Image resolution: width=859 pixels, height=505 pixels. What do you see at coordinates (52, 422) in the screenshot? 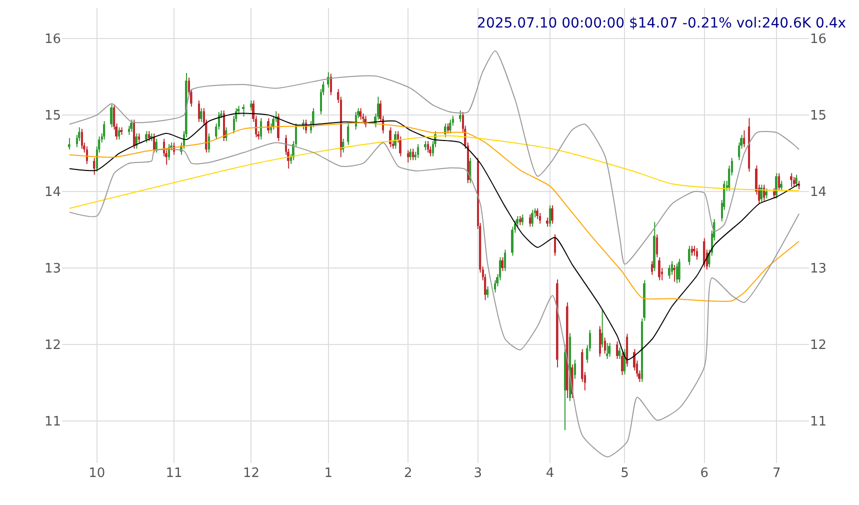
I see `y-tick-label: 11` at bounding box center [52, 422].